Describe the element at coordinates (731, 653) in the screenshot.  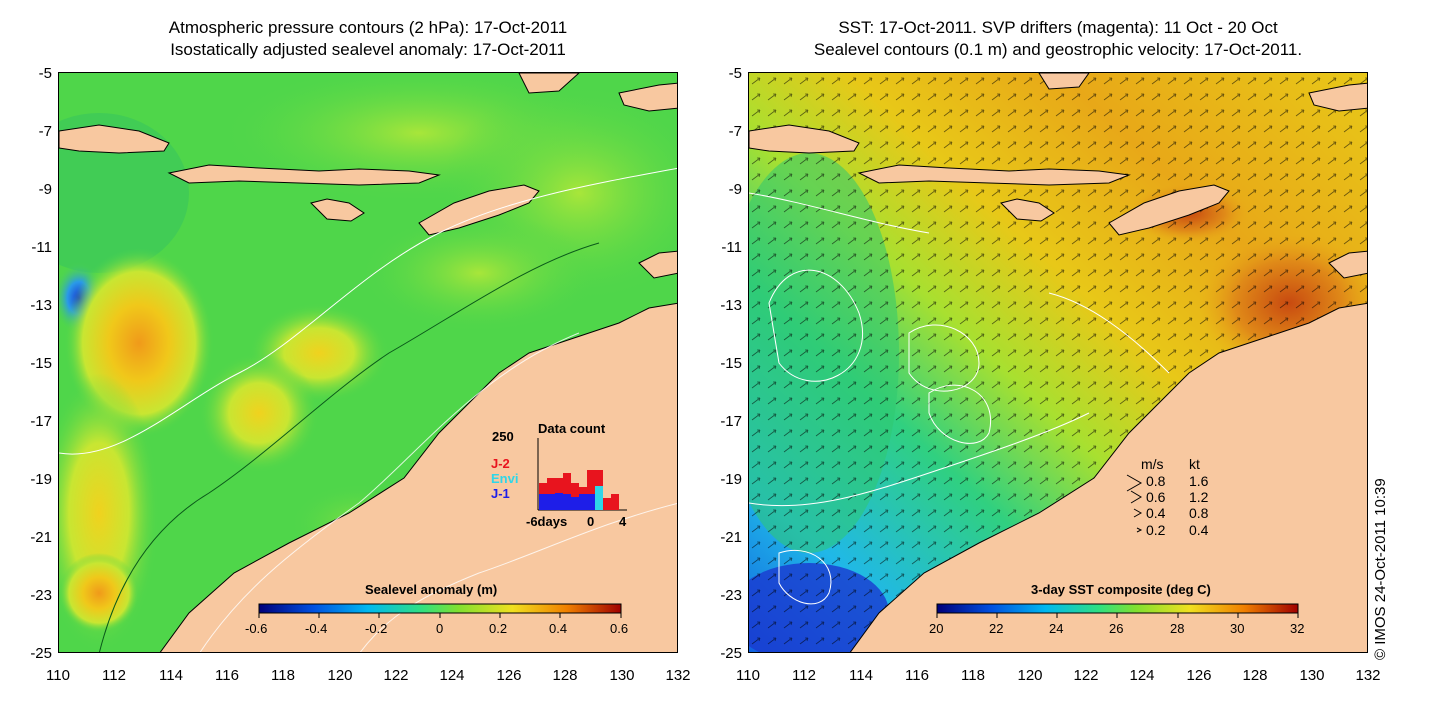
I see `right-y-tick: -25` at that location.